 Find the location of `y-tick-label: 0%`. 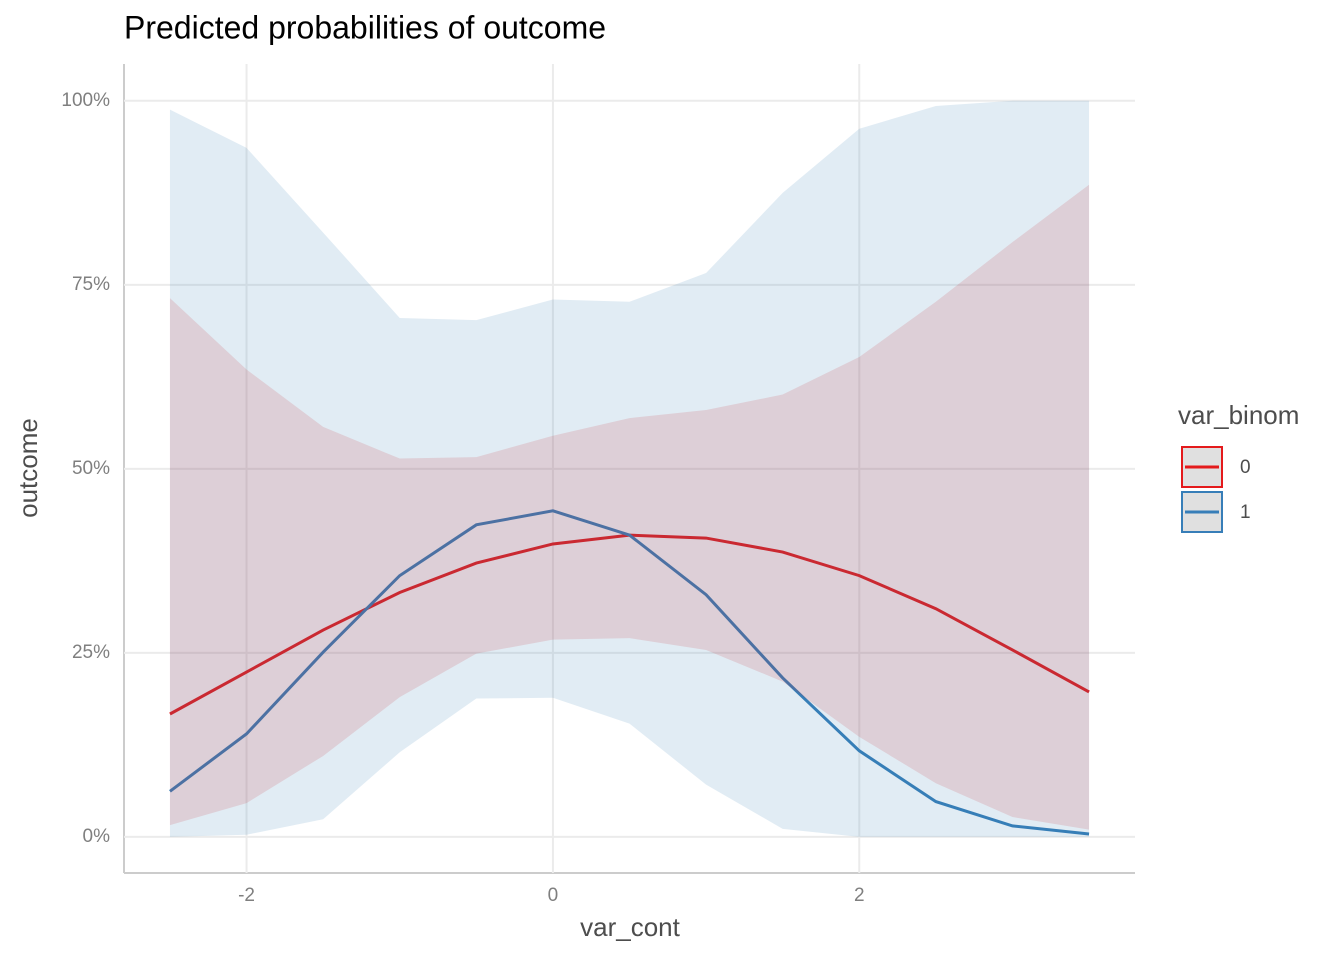

y-tick-label: 0% is located at coordinates (97, 836).